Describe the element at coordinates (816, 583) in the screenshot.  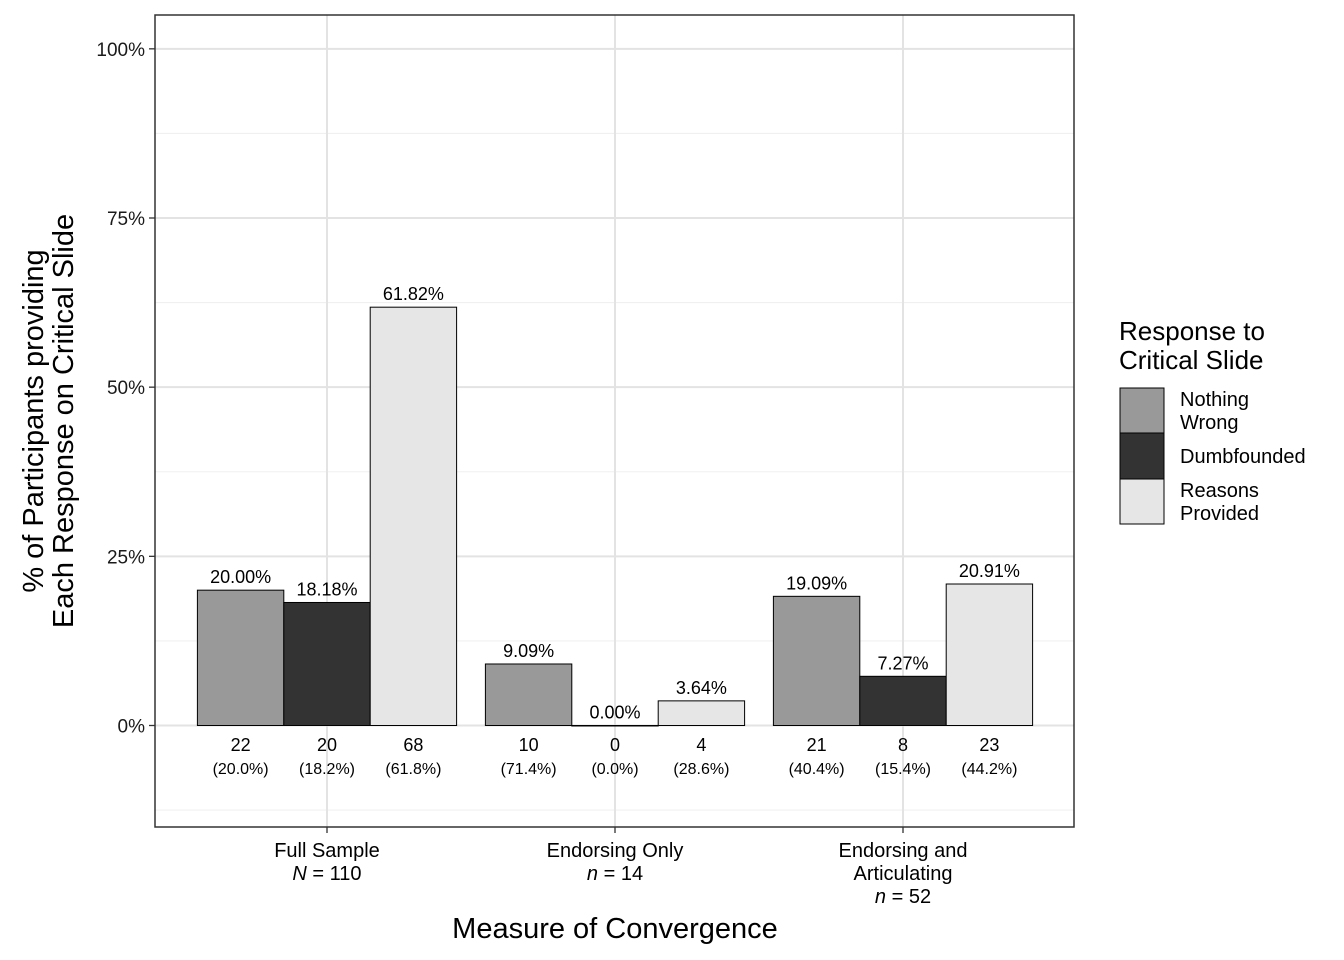
I see `bar-value-label: 19.09%` at that location.